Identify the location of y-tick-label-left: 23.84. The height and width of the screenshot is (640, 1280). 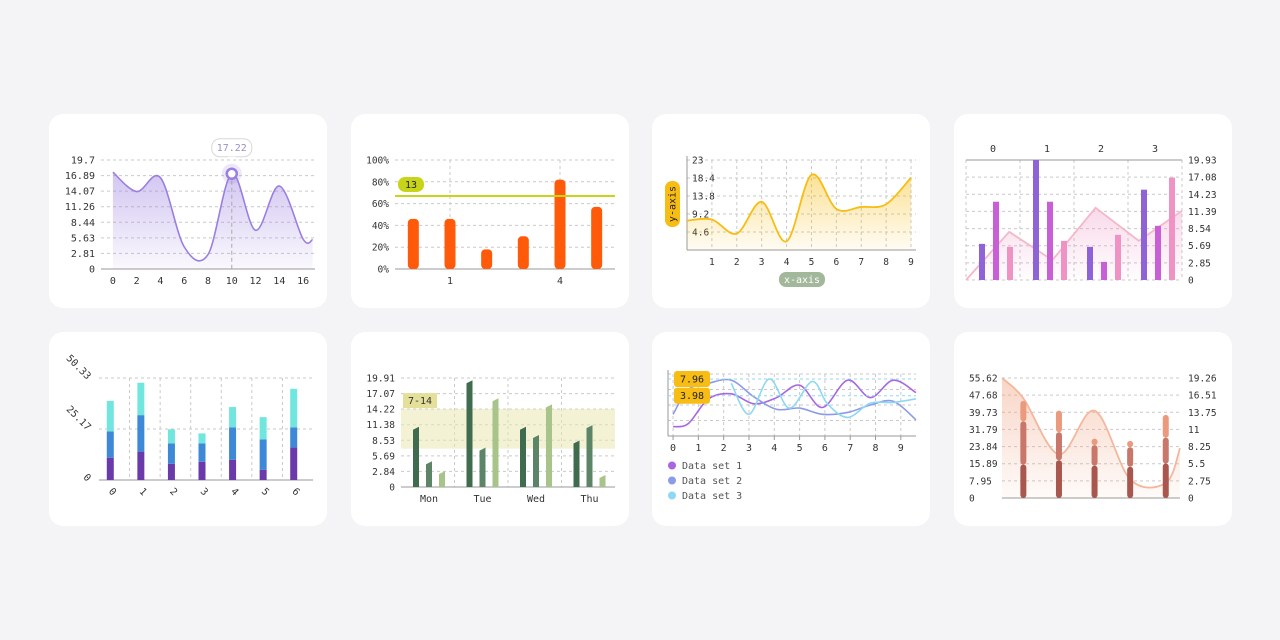
(983, 447).